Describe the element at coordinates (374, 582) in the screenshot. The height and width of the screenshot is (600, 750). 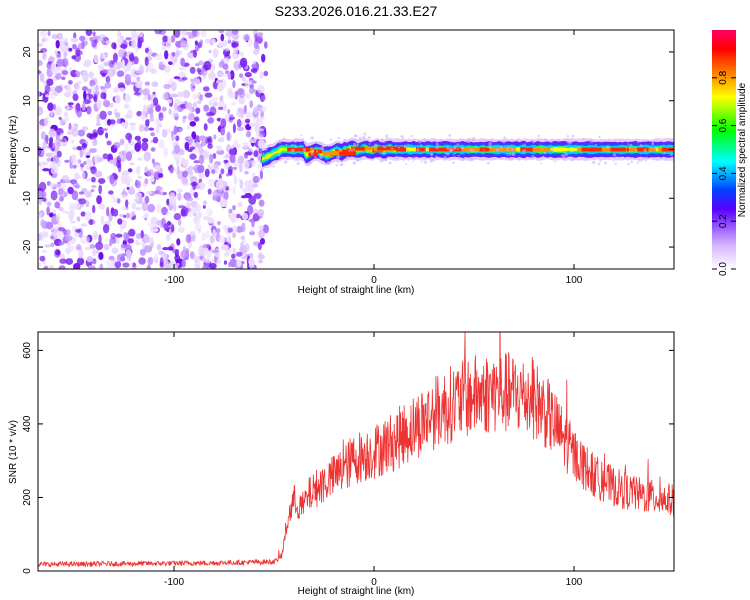
I see `x-tick-label: 0` at that location.